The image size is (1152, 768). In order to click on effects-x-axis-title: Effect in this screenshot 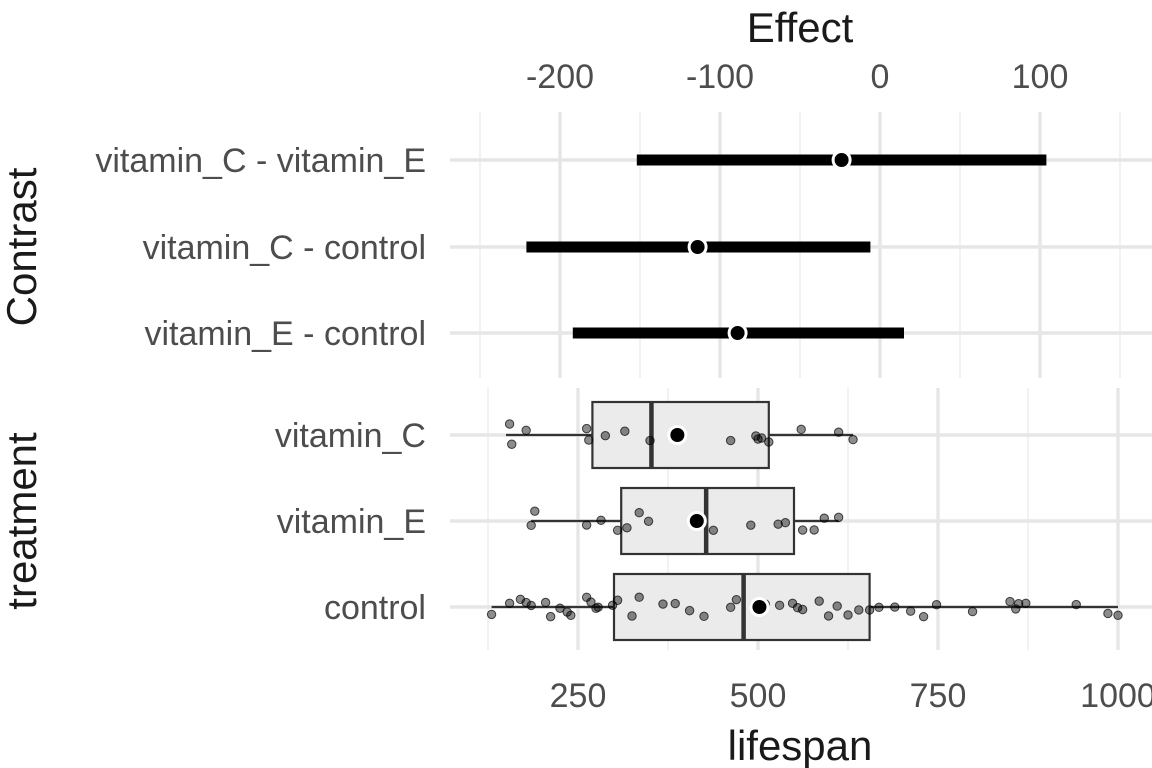, I will do `click(800, 27)`.